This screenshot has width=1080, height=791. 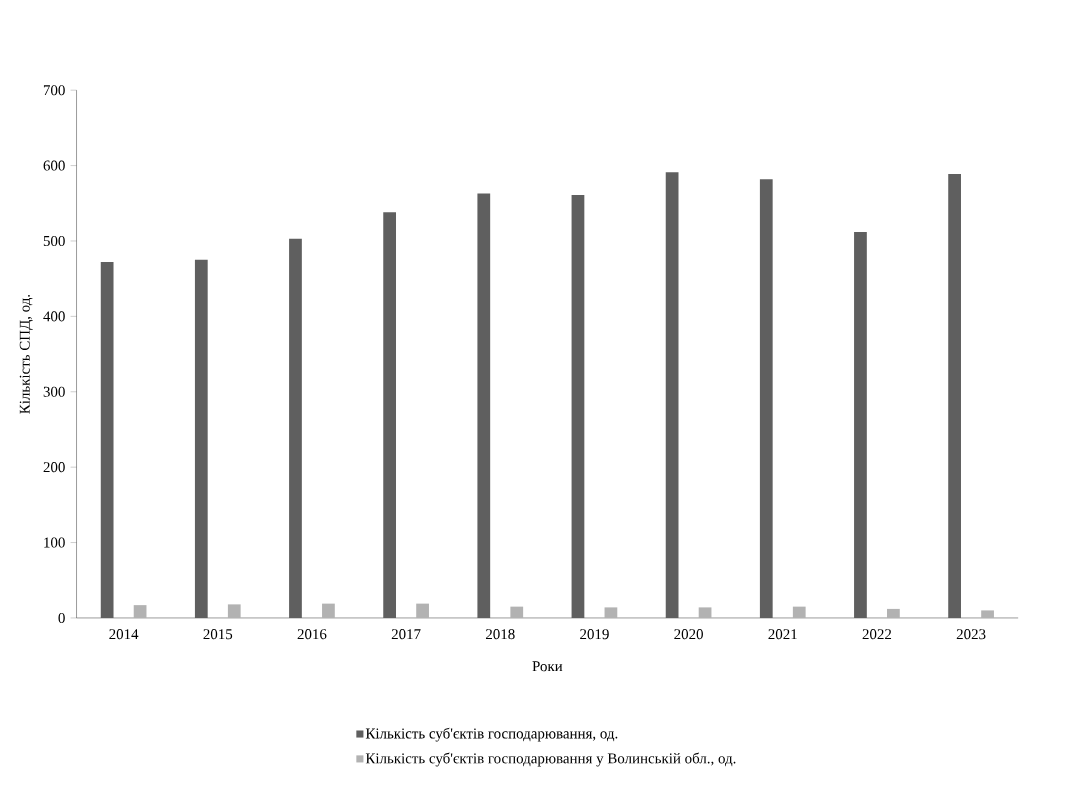 I want to click on y-tick-label: 200, so click(x=54, y=467).